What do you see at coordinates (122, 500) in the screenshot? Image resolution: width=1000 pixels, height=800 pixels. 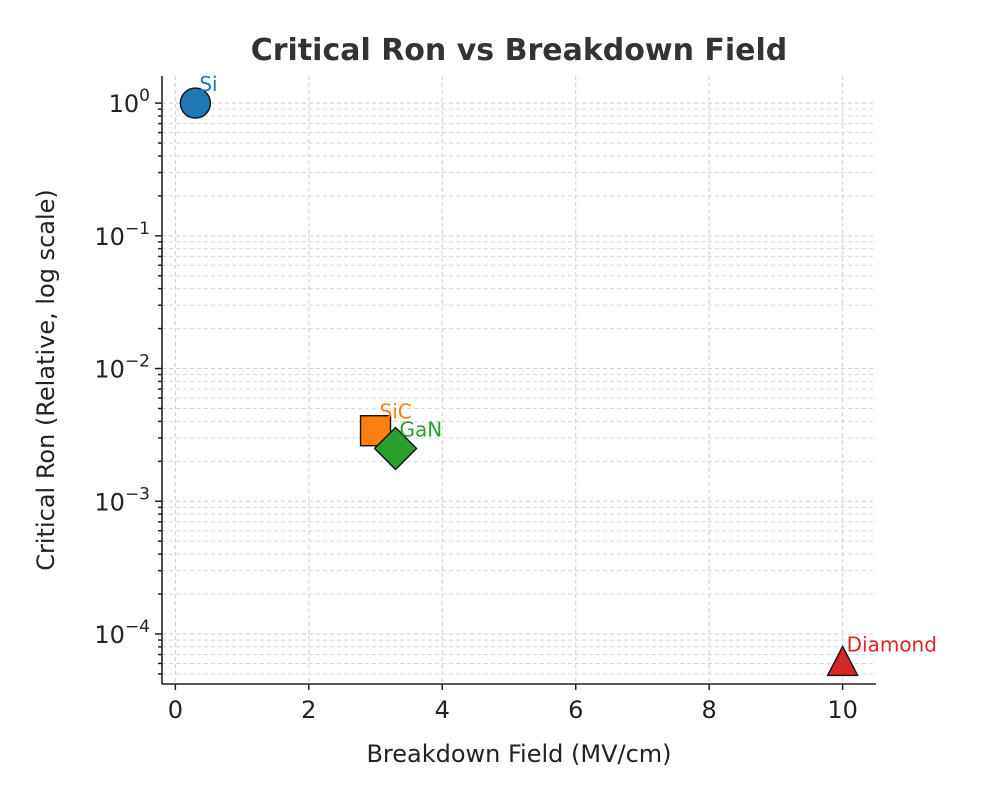 I see `y-tick-label: 10⁻³` at bounding box center [122, 500].